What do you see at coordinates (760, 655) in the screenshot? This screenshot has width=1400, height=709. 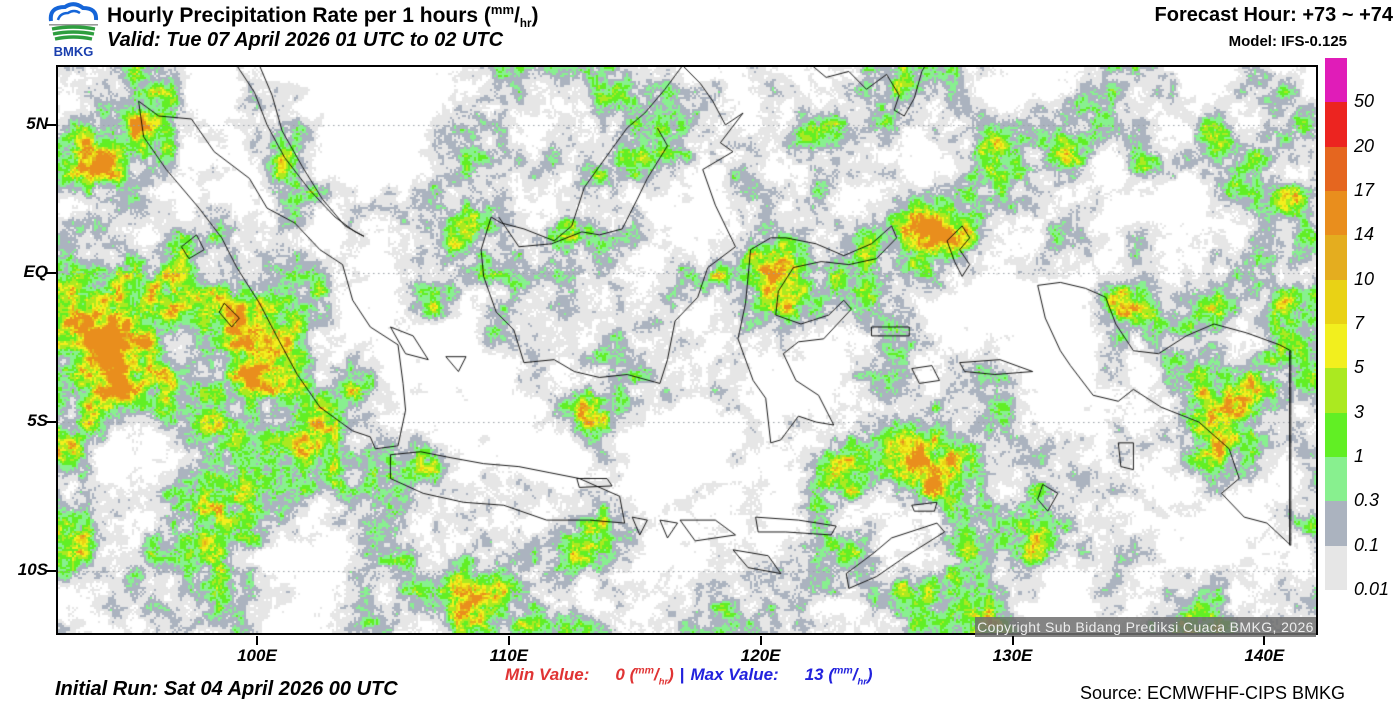 I see `lon-axis-label-120E: 120E` at bounding box center [760, 655].